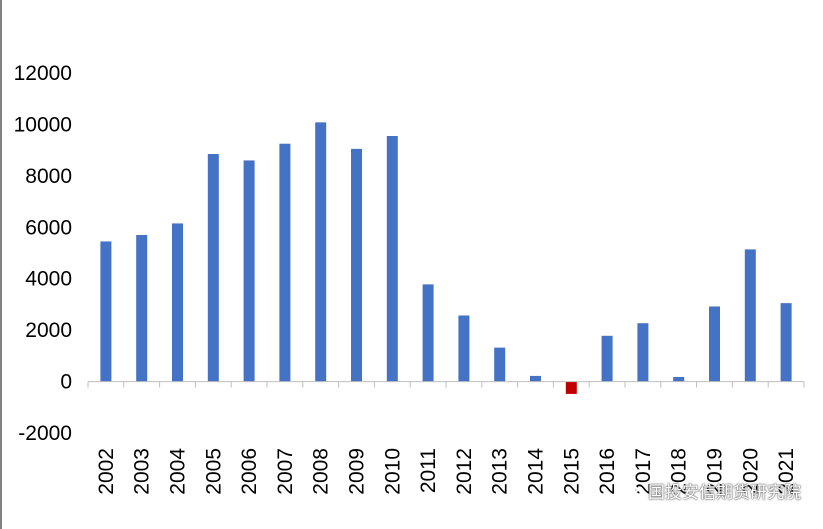  Describe the element at coordinates (633, 490) in the screenshot. I see `wechat-icon` at that location.